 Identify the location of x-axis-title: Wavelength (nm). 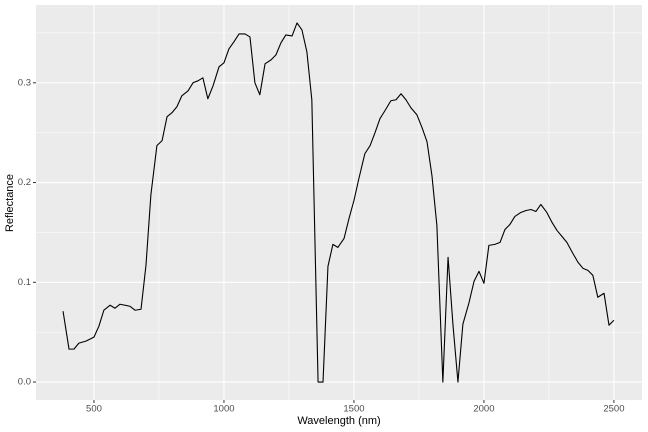
(338, 421).